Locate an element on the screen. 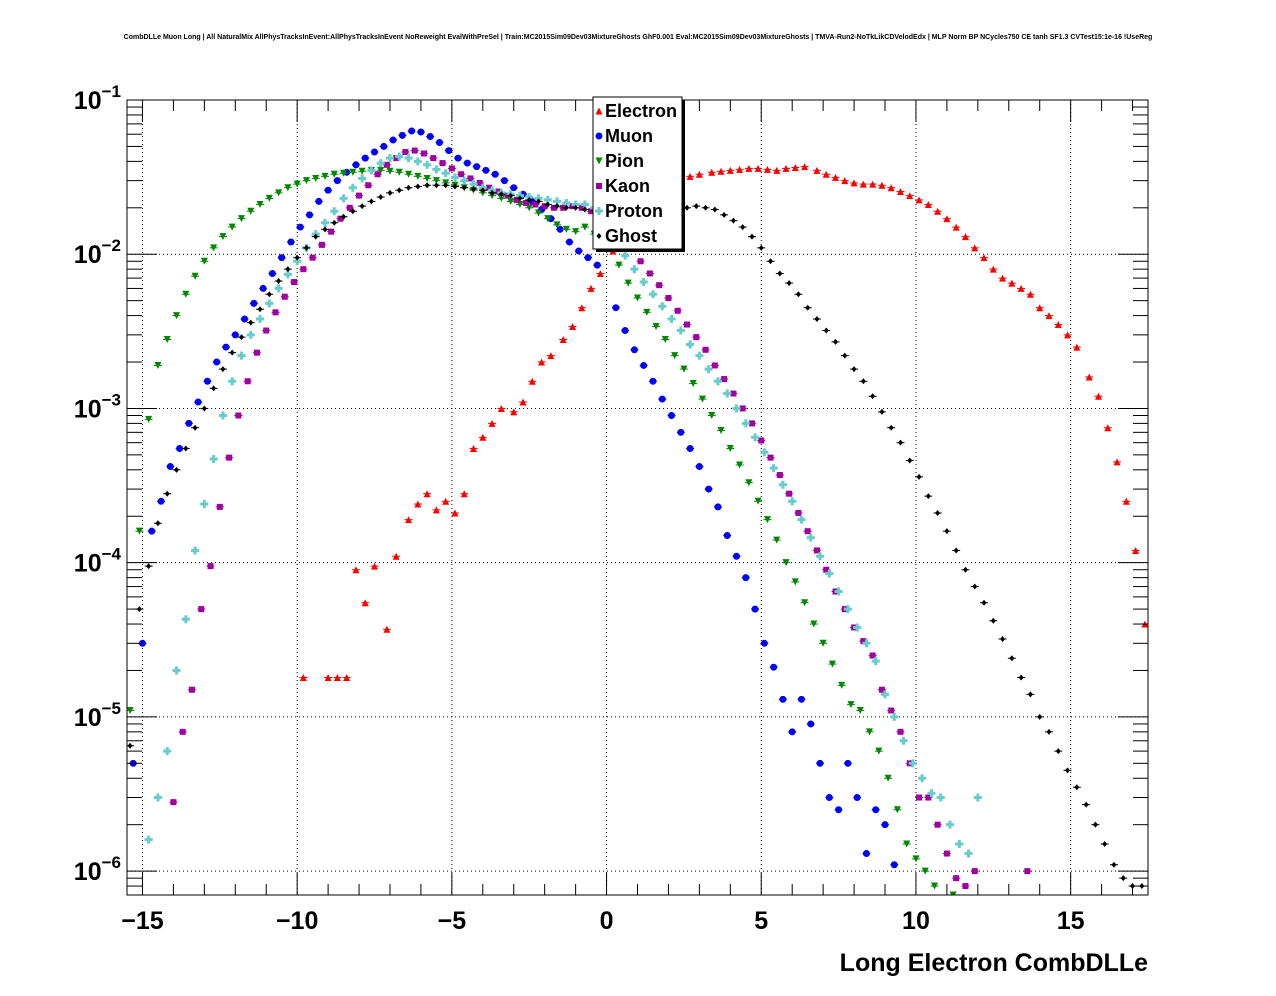 Image resolution: width=1276 pixels, height=996 pixels. y-tick-base: 10 is located at coordinates (88, 255).